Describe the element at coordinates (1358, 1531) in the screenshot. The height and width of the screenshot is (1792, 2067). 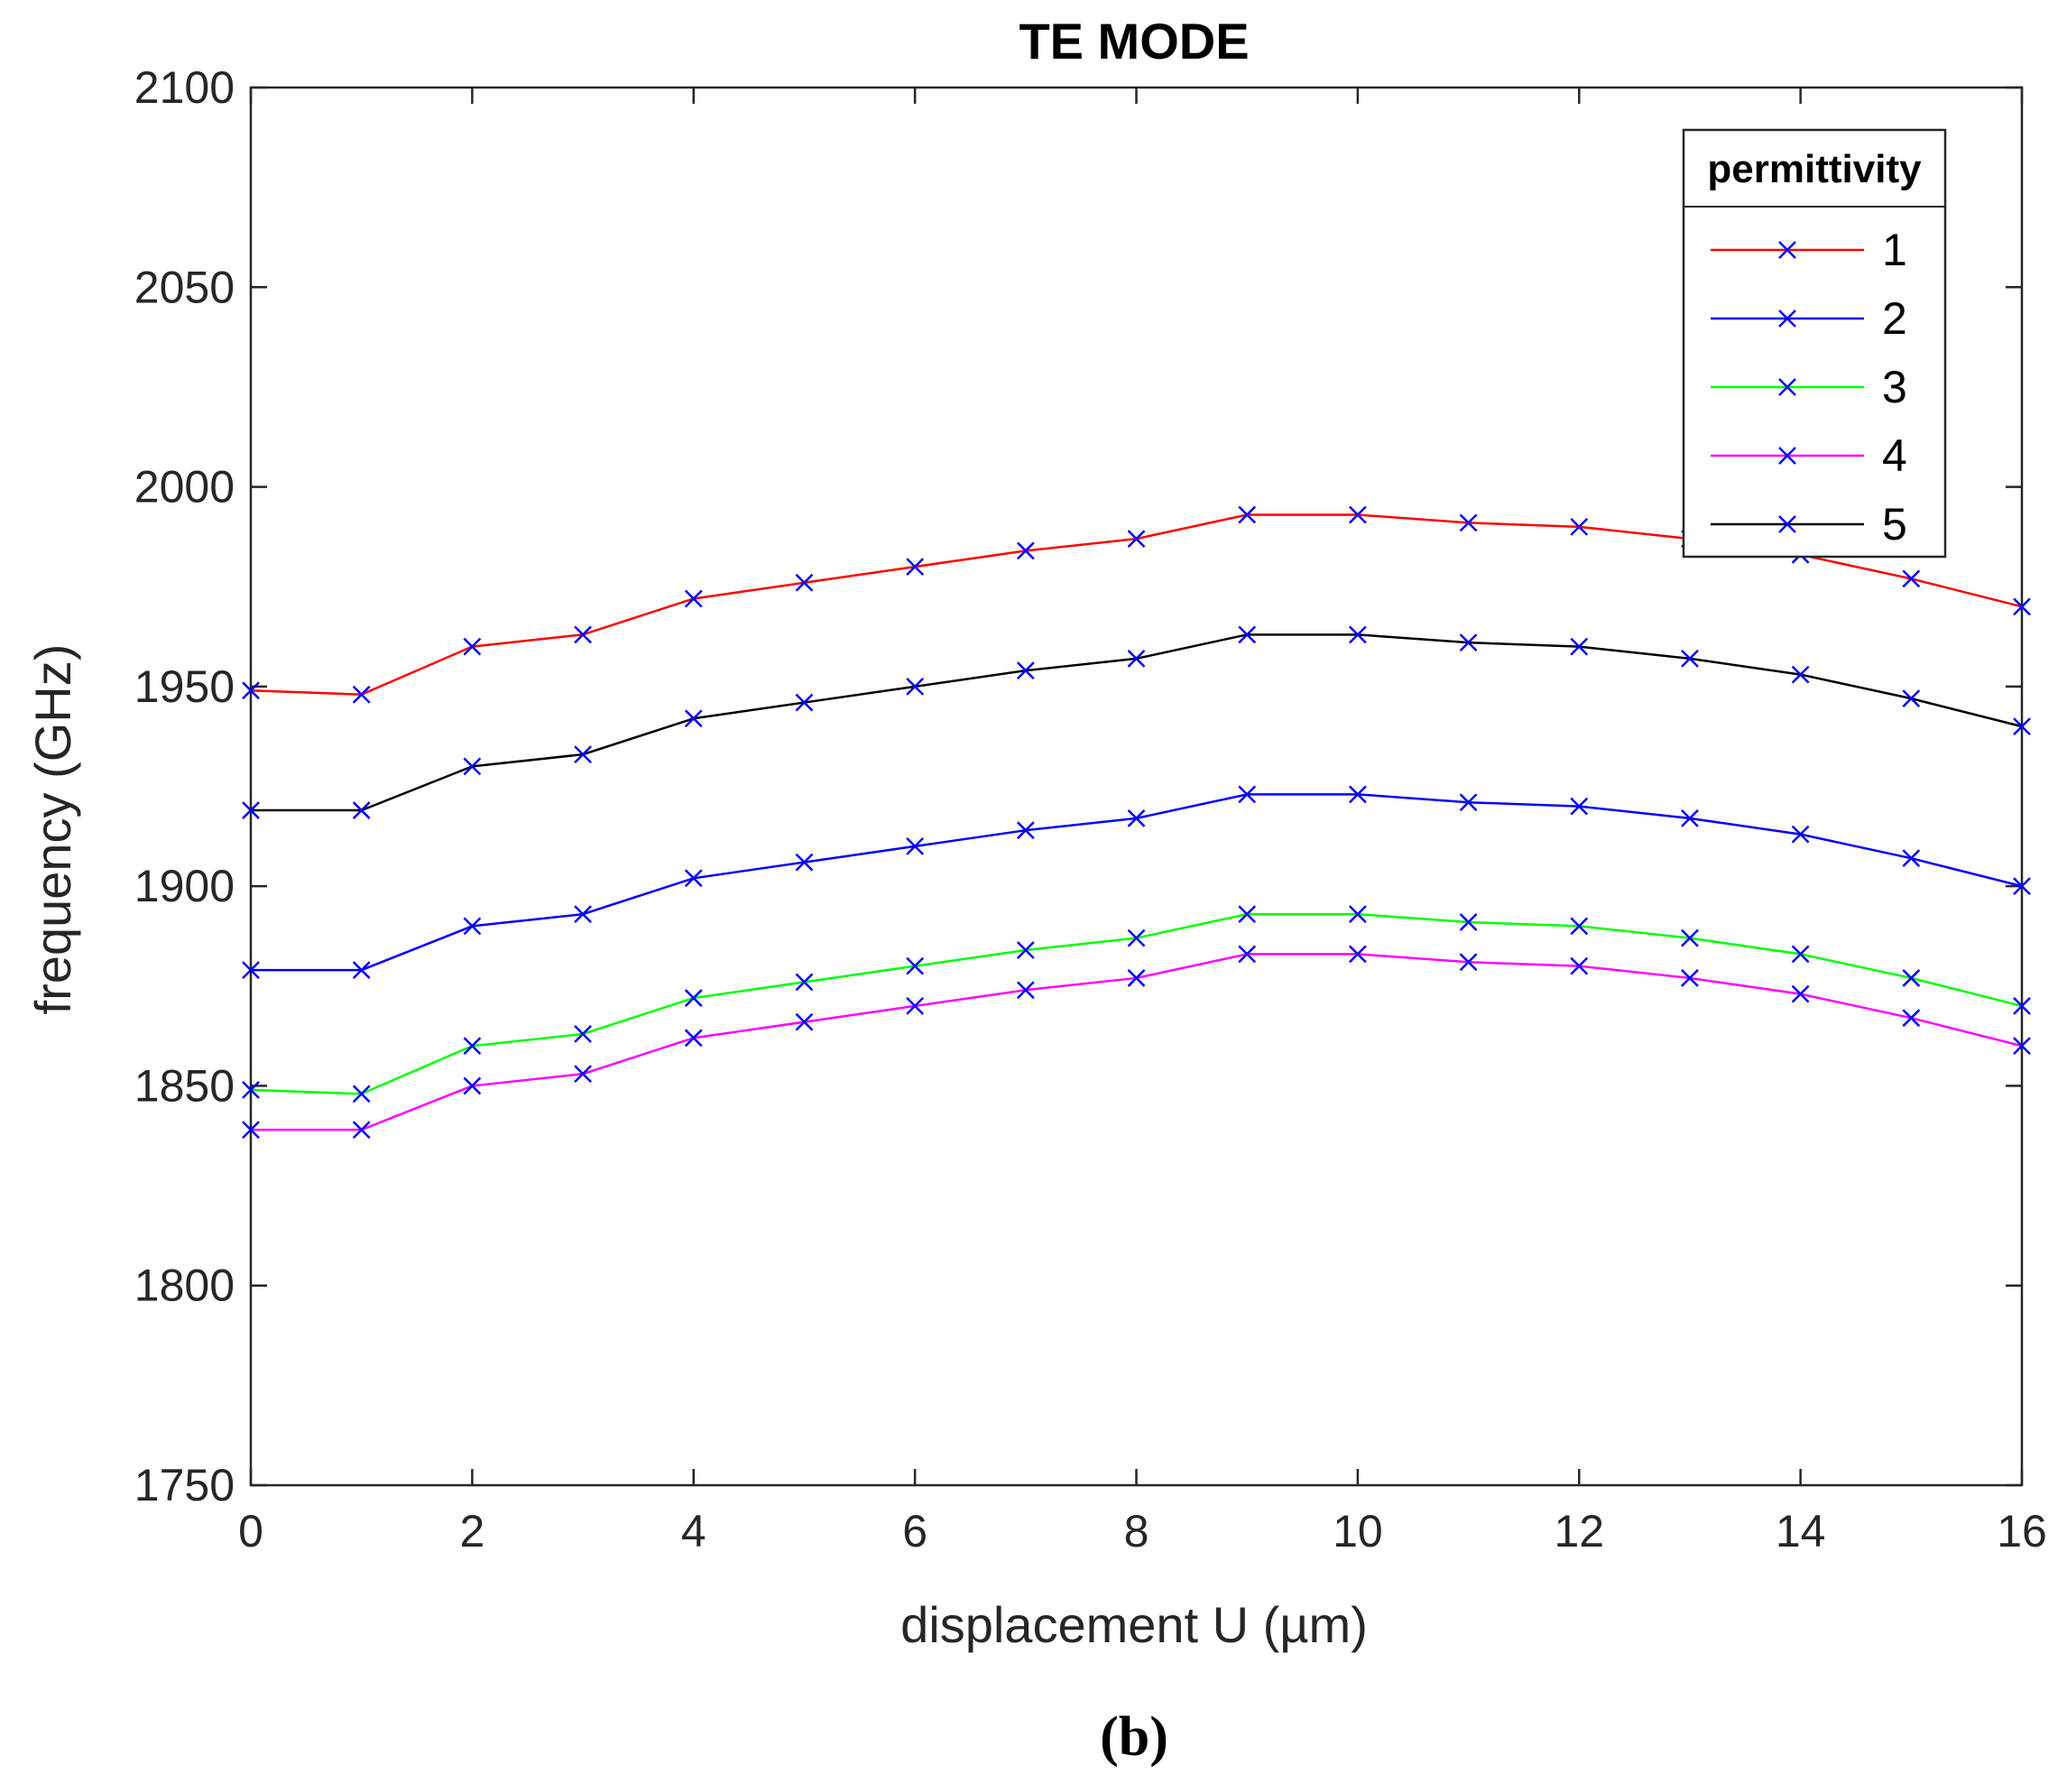
I see `x-tick-label: 10` at that location.